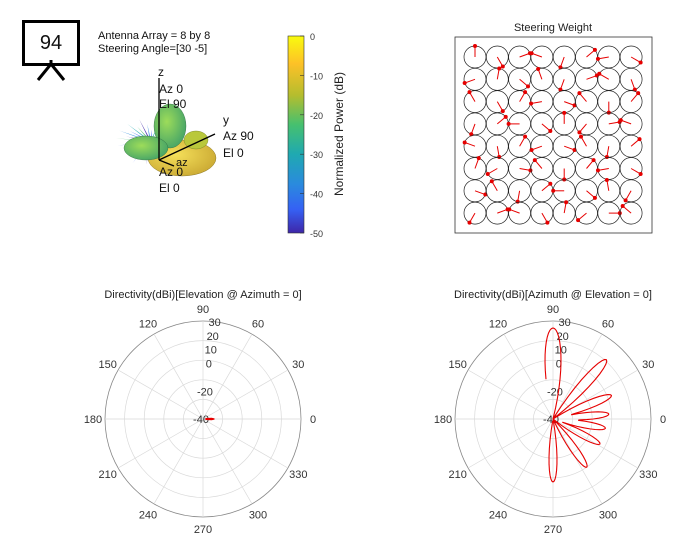  I want to click on polar-radial-label: 20, so click(213, 337).